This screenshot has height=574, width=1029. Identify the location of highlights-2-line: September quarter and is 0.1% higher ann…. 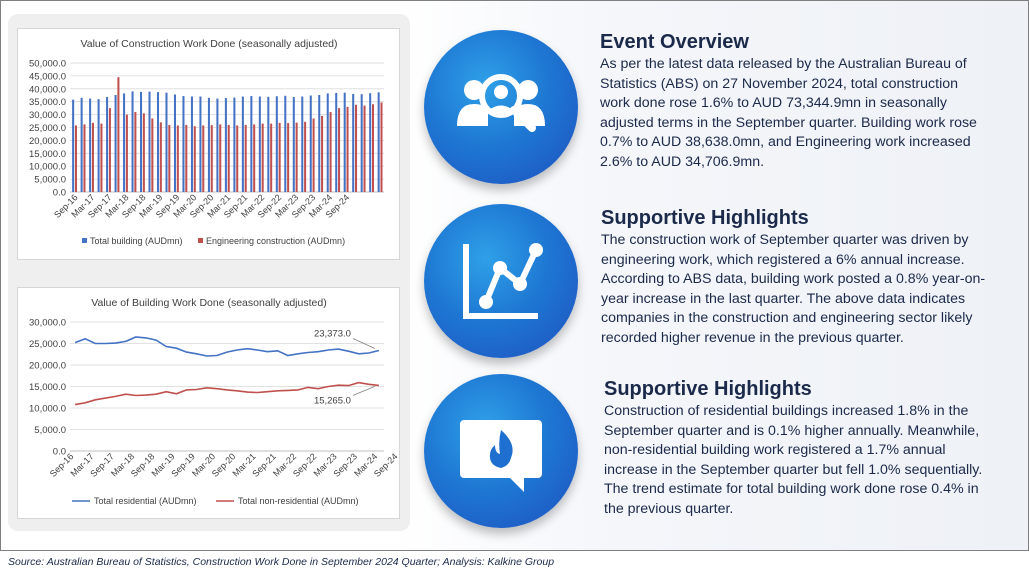
(792, 430).